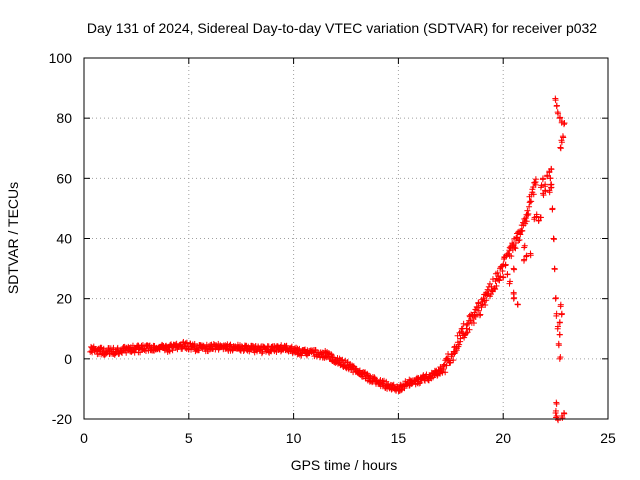  What do you see at coordinates (294, 438) in the screenshot?
I see `x-tick-label: 10` at bounding box center [294, 438].